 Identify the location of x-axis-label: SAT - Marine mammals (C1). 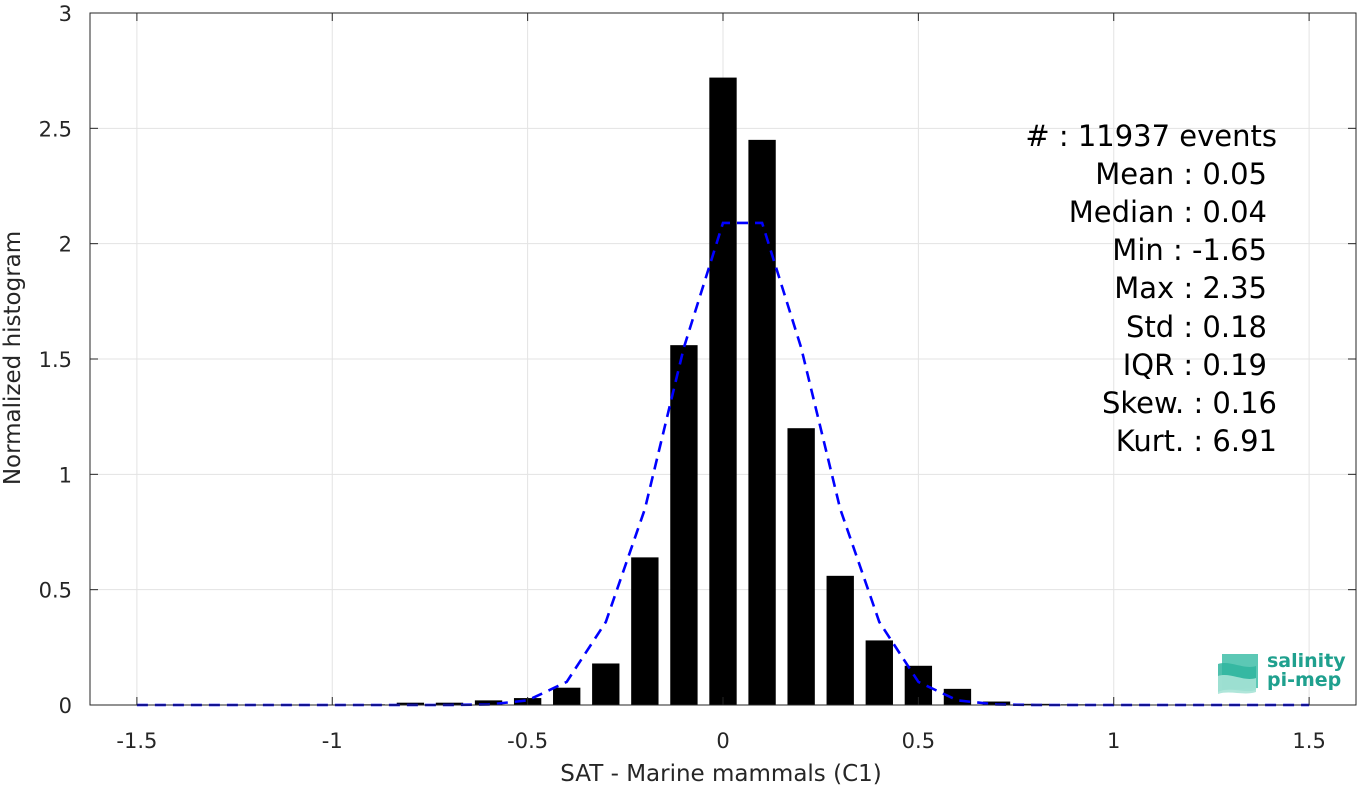
(721, 773).